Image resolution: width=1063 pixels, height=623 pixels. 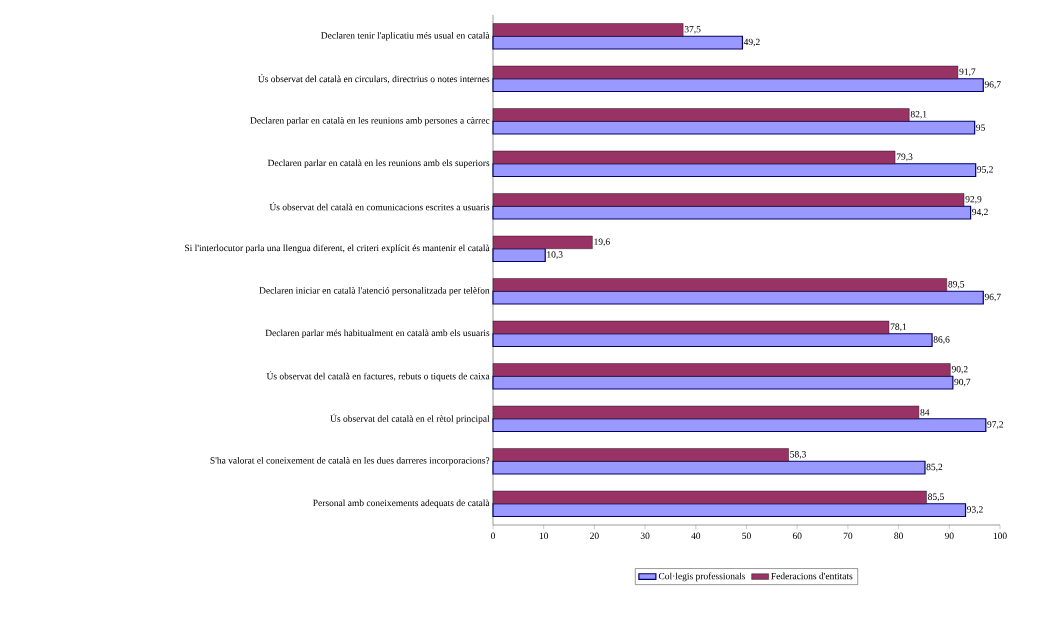 I want to click on data-label: 10,3, so click(x=555, y=255).